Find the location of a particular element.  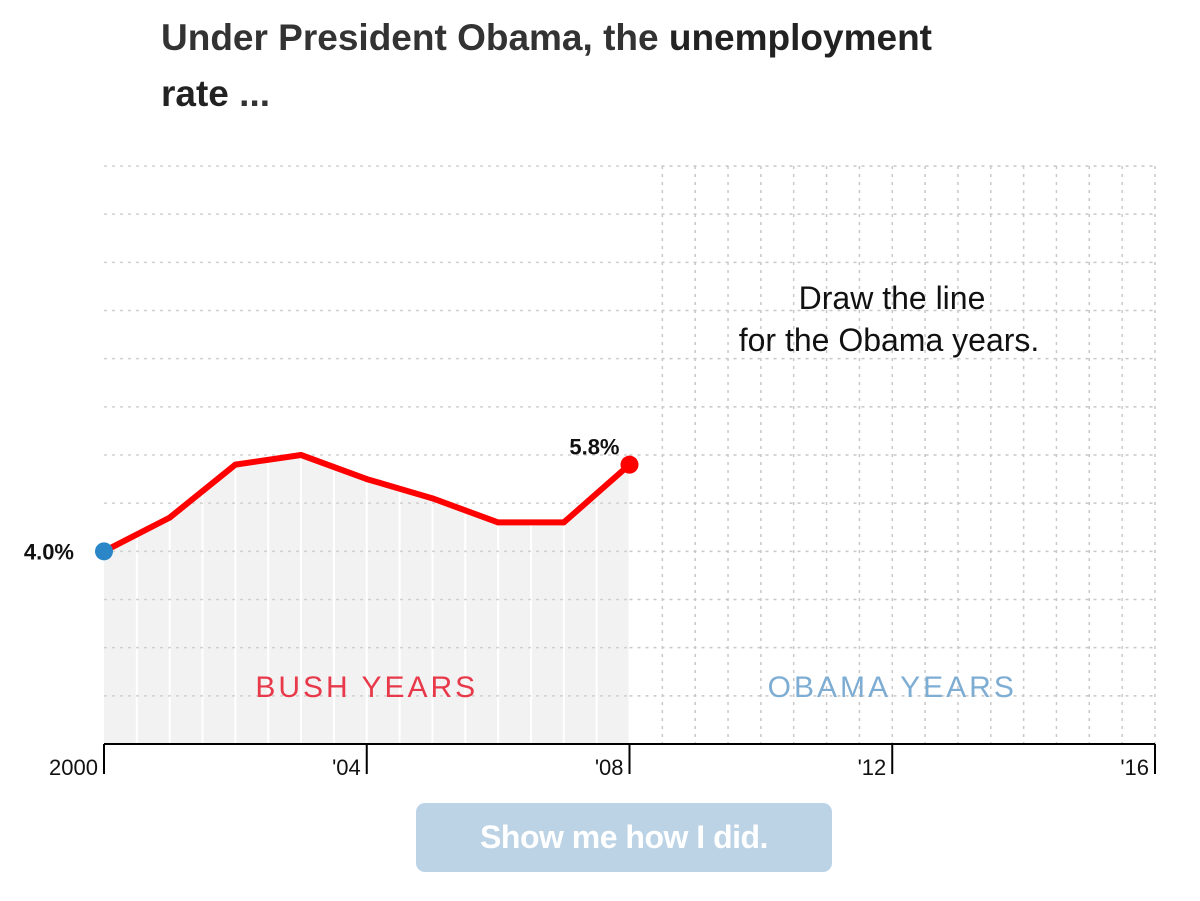

x-tick-label: '04 is located at coordinates (346, 767).